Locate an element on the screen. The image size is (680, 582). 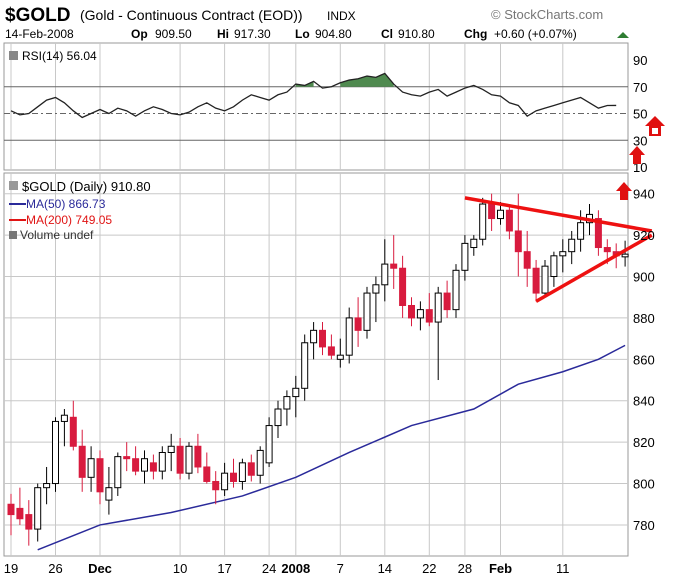
rsi-tick-label: 90 is located at coordinates (640, 60).